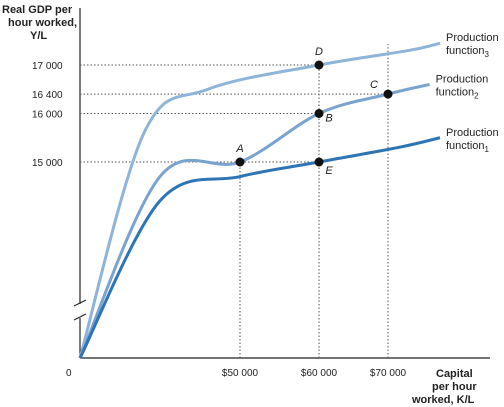 The width and height of the screenshot is (504, 407). What do you see at coordinates (374, 85) in the screenshot?
I see `point-c-label: C` at bounding box center [374, 85].